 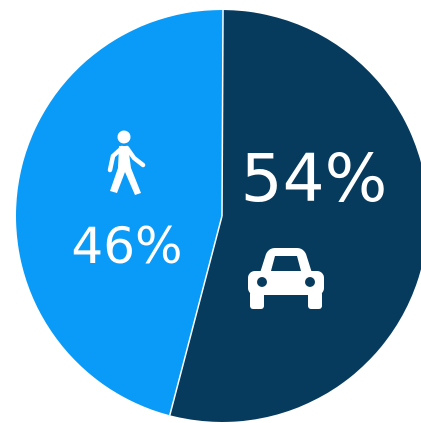 What do you see at coordinates (126, 246) in the screenshot?
I see `pedestrian-percentage-label: 46%` at bounding box center [126, 246].